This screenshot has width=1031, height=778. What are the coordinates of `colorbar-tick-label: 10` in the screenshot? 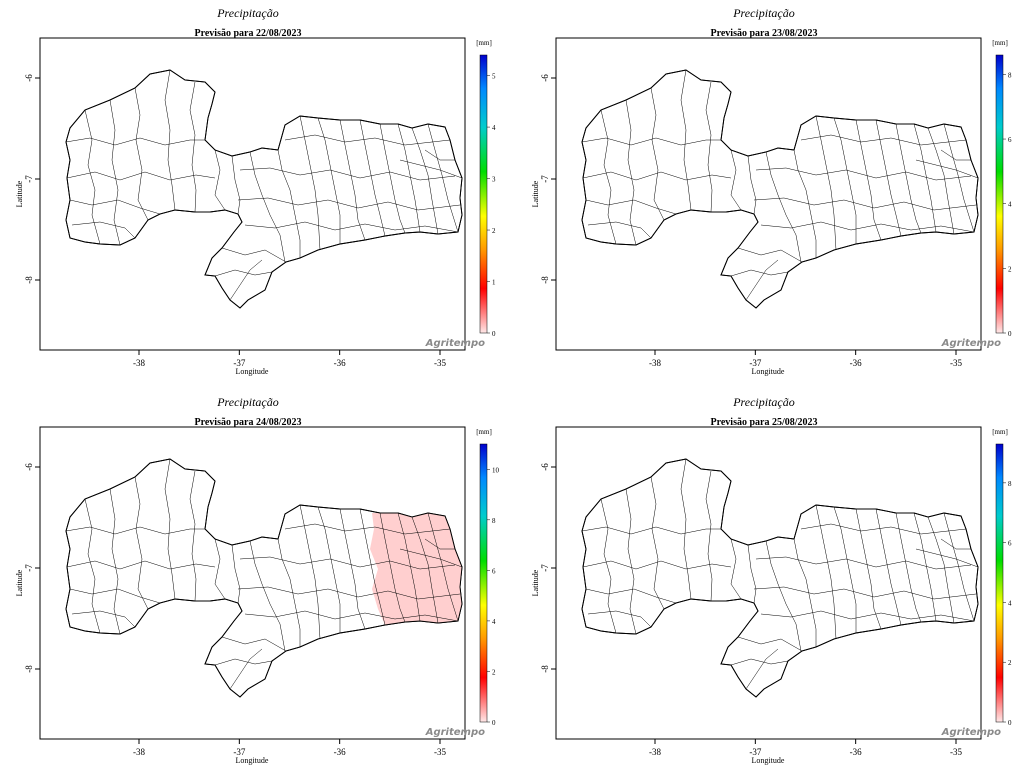 It's located at (496, 470).